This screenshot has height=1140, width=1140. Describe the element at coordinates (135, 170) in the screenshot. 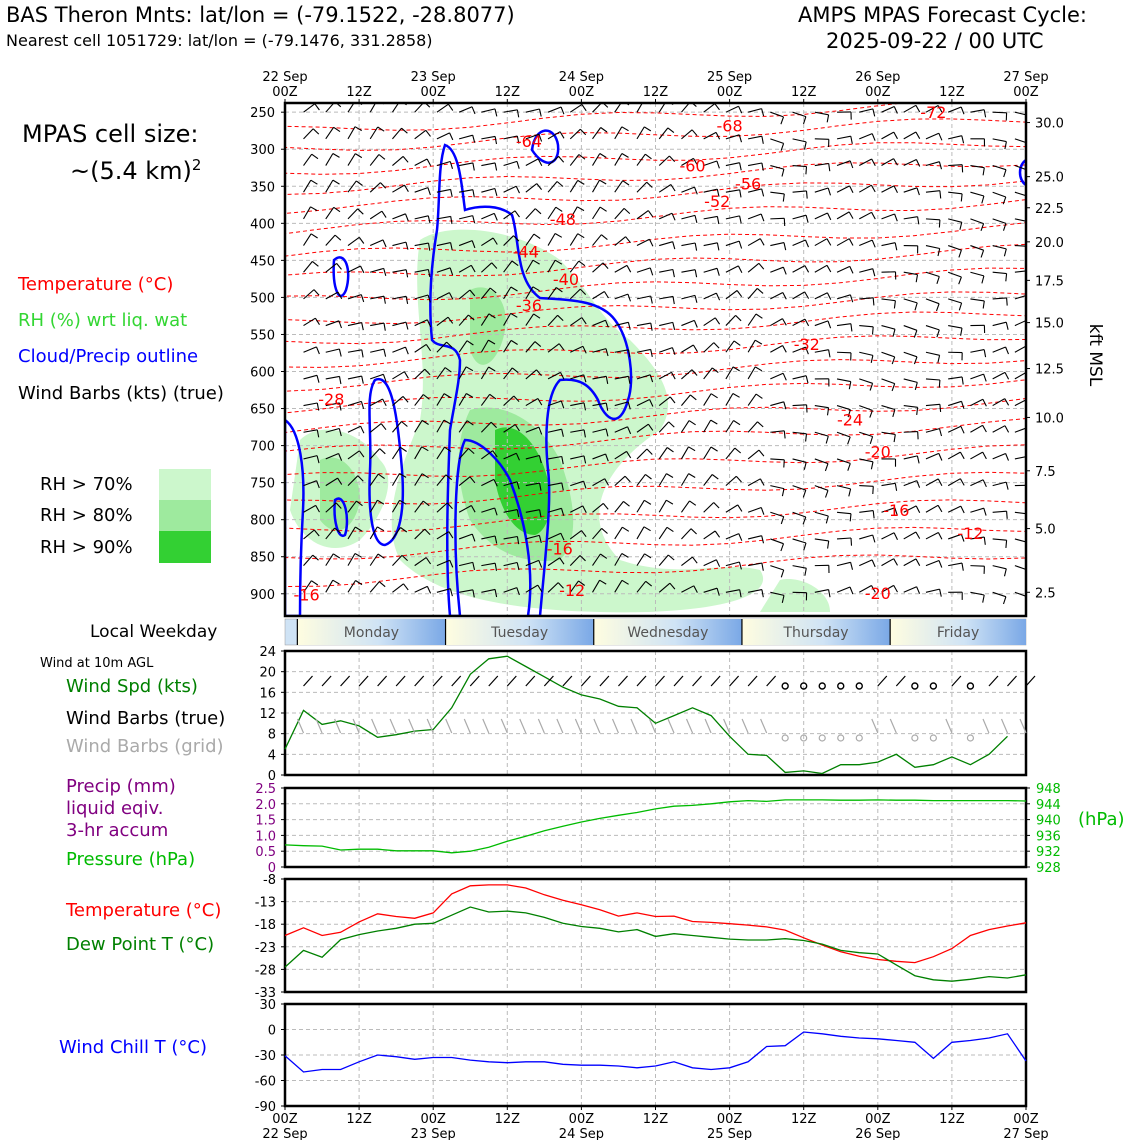

I see `cell-size-value: ~(5.4 km)2` at that location.